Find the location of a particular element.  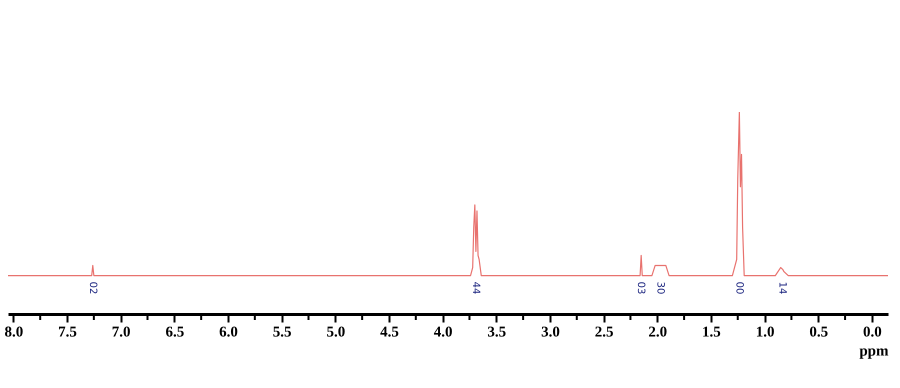

x-tick-label: 3.5 is located at coordinates (496, 332).